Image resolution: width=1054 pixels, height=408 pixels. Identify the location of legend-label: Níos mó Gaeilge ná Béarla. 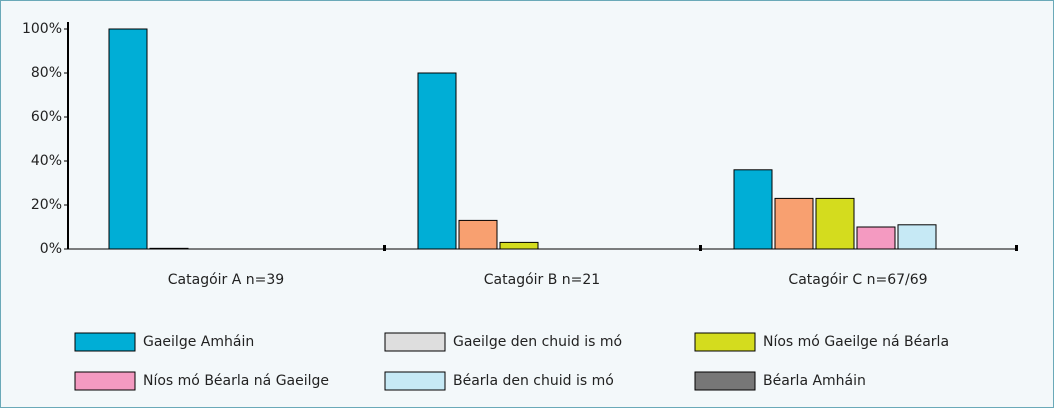
(856, 342).